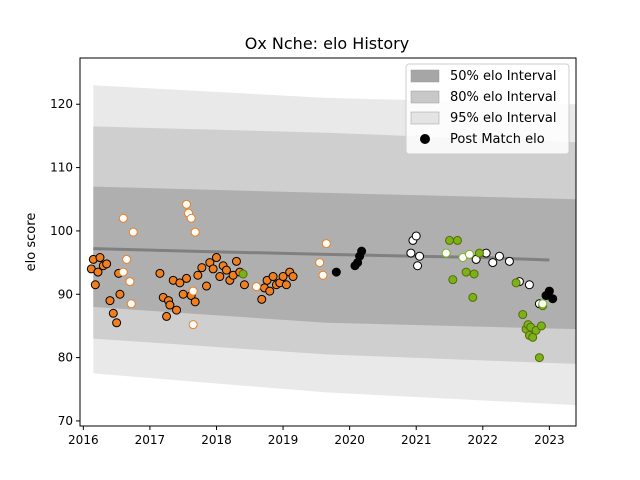 Image resolution: width=640 pixels, height=480 pixels. I want to click on y-tick-label: 80, so click(65, 358).